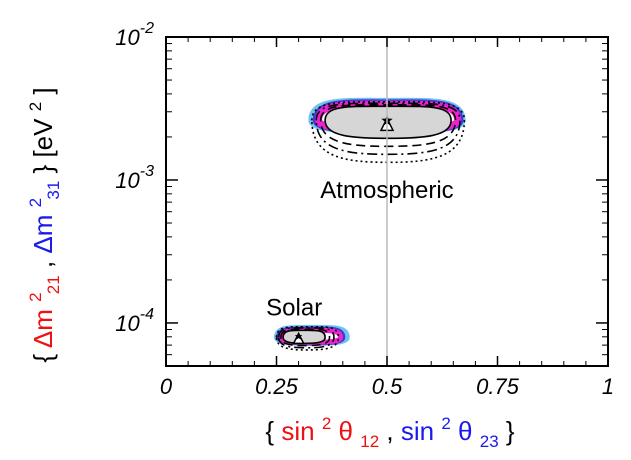 This screenshot has height=460, width=631. What do you see at coordinates (369, 441) in the screenshot?
I see `x-label-part1-sub: 12` at bounding box center [369, 441].